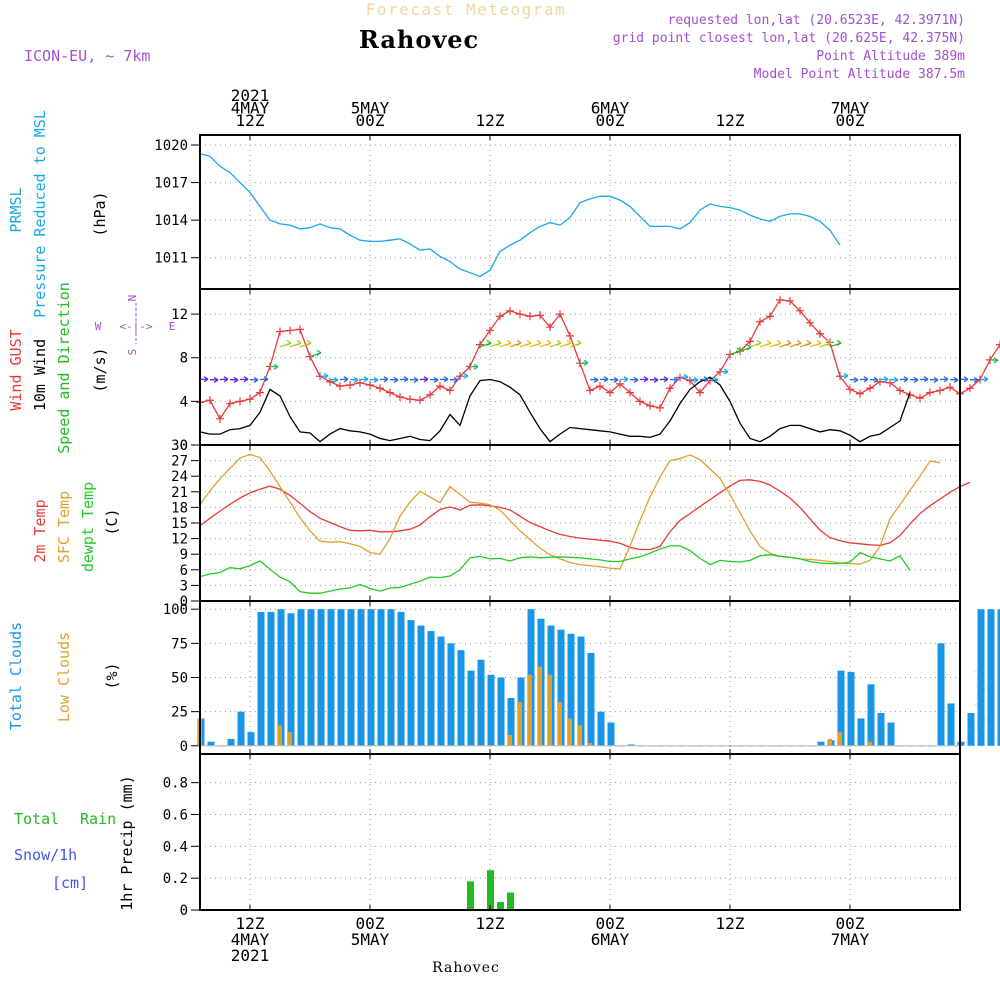  What do you see at coordinates (850, 939) in the screenshot?
I see `bottom-time-label: 7MAY` at bounding box center [850, 939].